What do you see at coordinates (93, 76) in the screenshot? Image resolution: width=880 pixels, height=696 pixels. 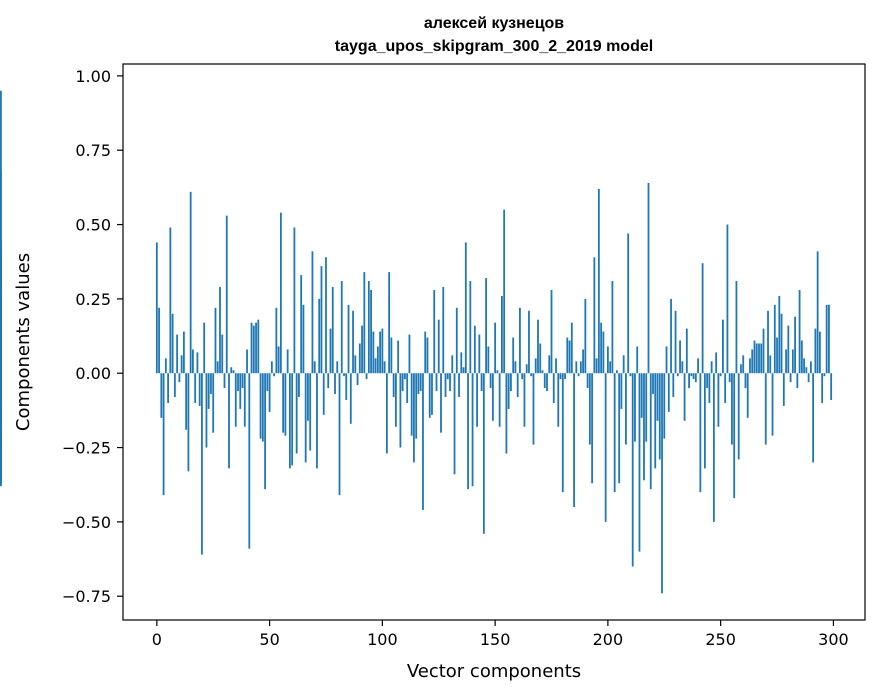 I see `y-tick-label: 1.00` at bounding box center [93, 76].